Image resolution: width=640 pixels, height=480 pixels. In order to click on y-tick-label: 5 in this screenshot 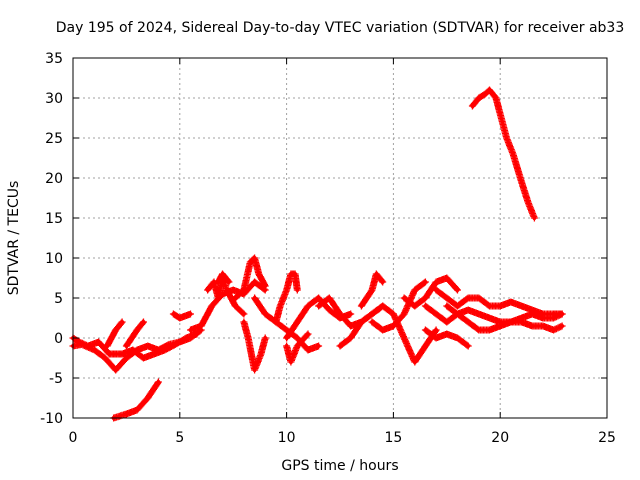, I will do `click(58, 299)`.